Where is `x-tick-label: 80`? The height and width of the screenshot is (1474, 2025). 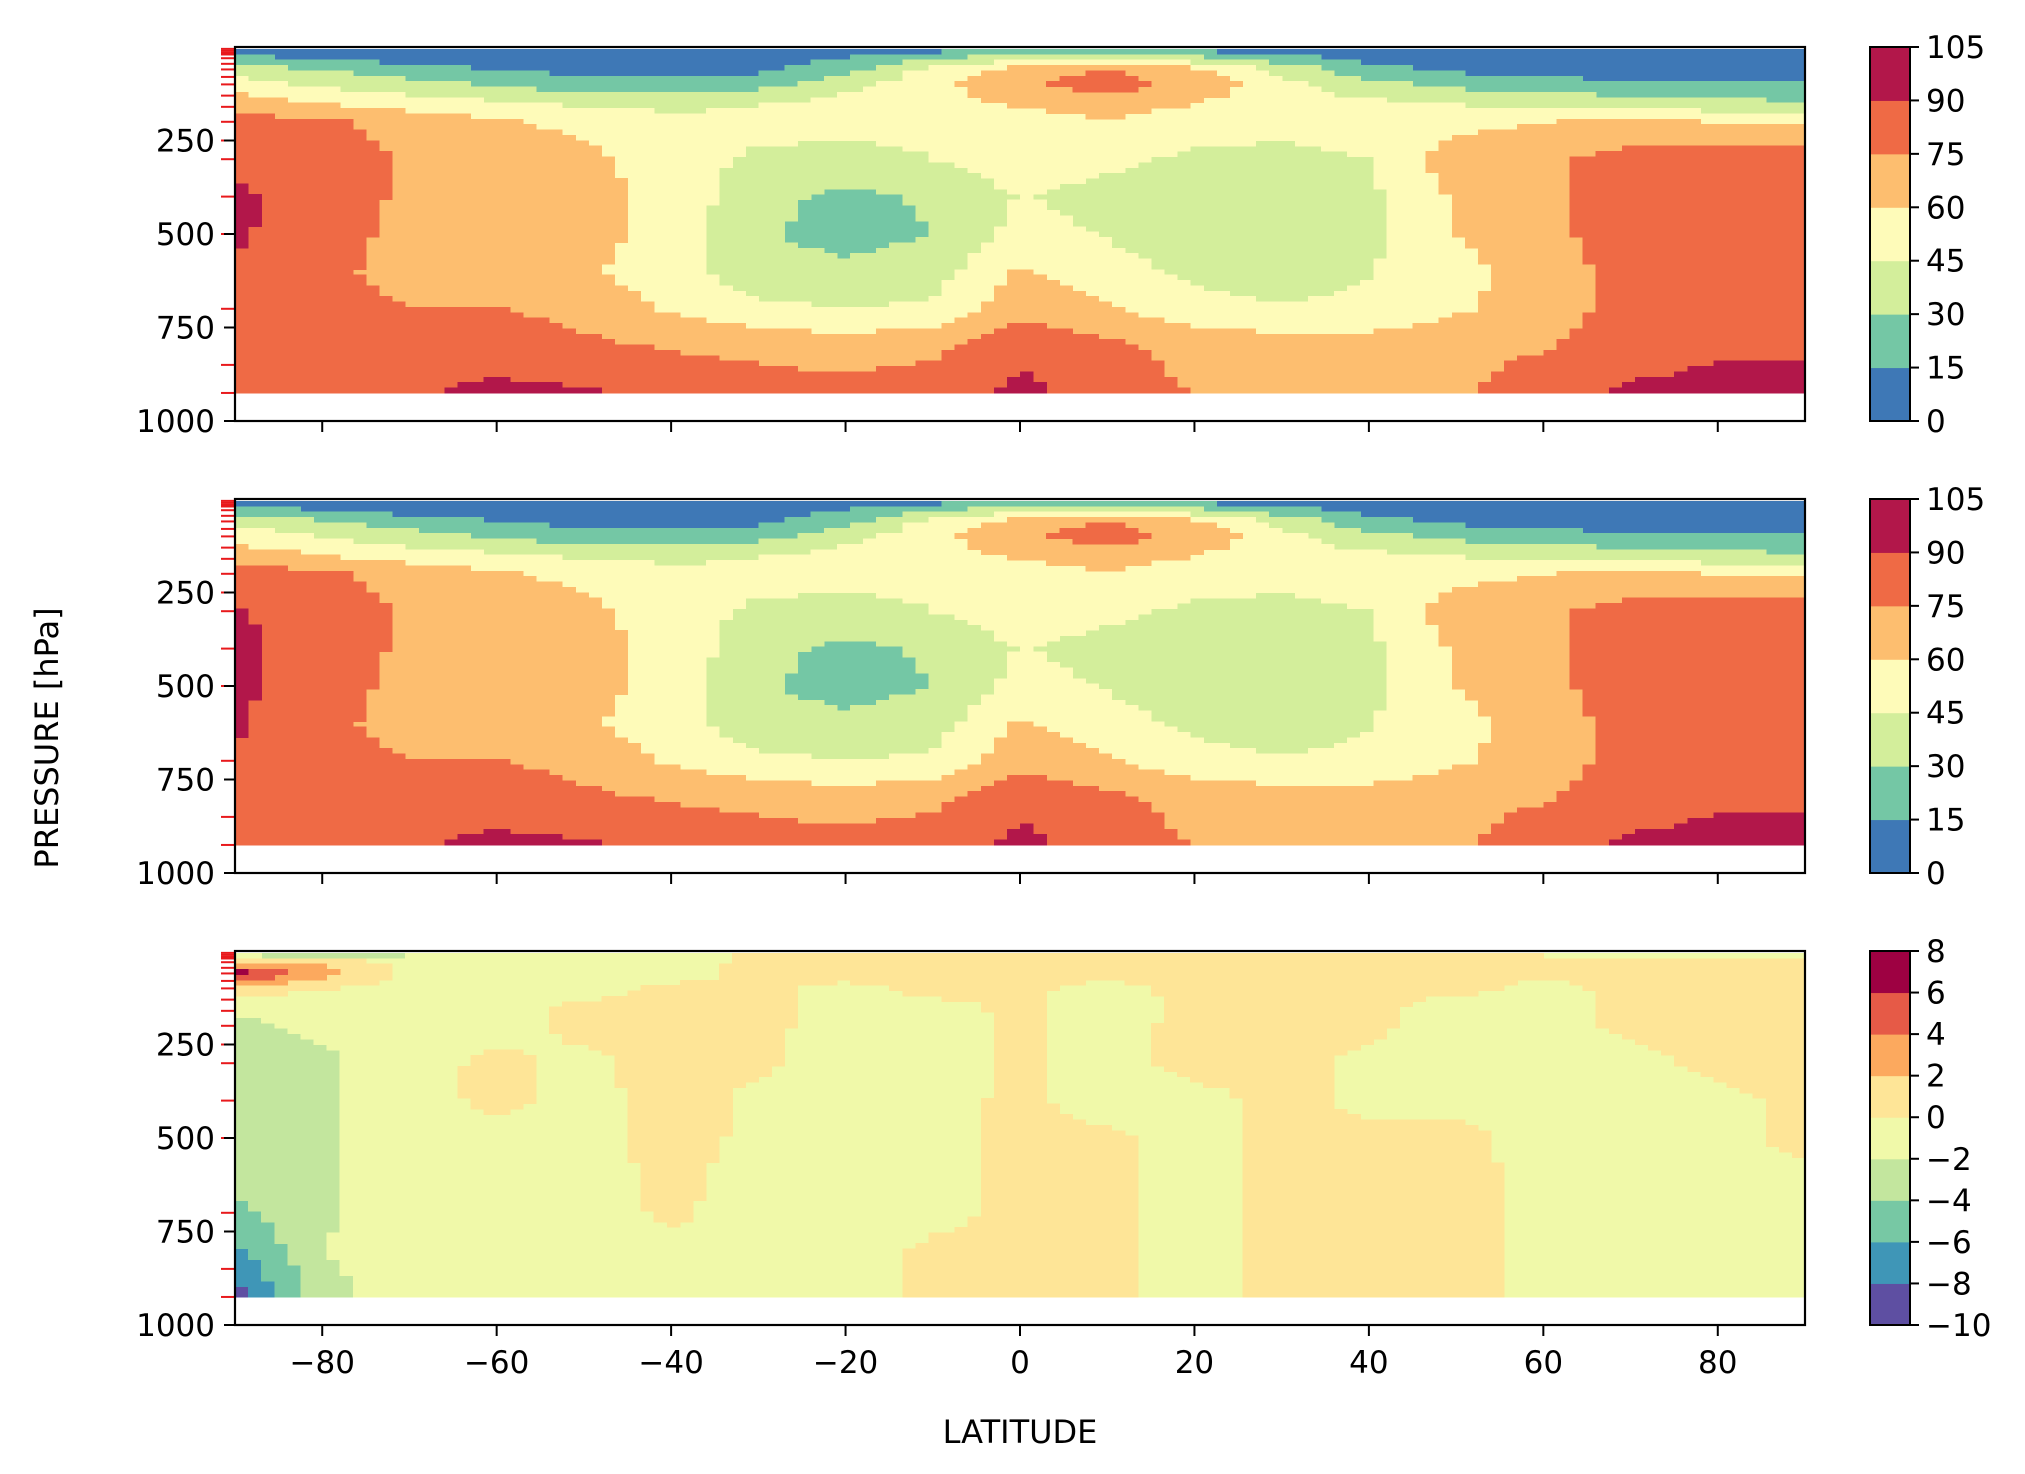 x-tick-label: 80 is located at coordinates (1717, 1363).